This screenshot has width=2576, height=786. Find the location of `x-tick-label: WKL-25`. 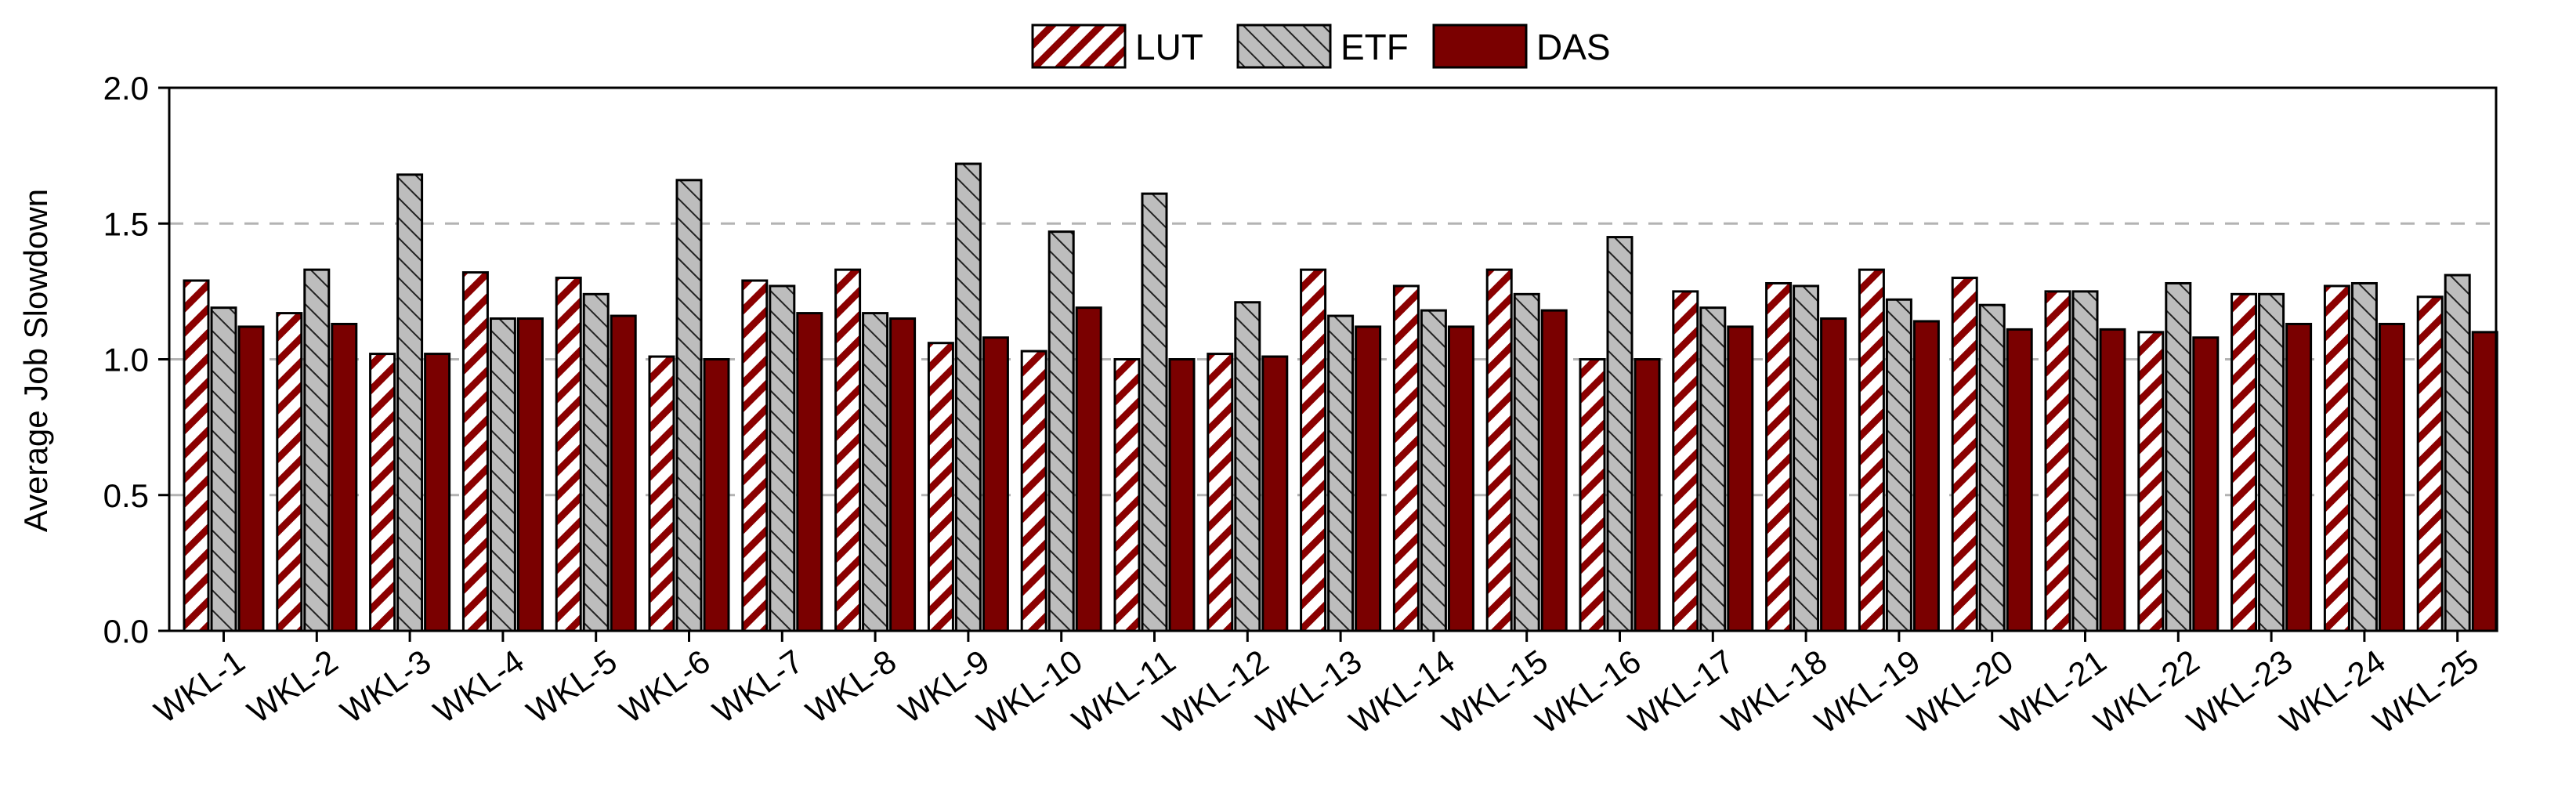

x-tick-label: WKL-25 is located at coordinates (2426, 692).